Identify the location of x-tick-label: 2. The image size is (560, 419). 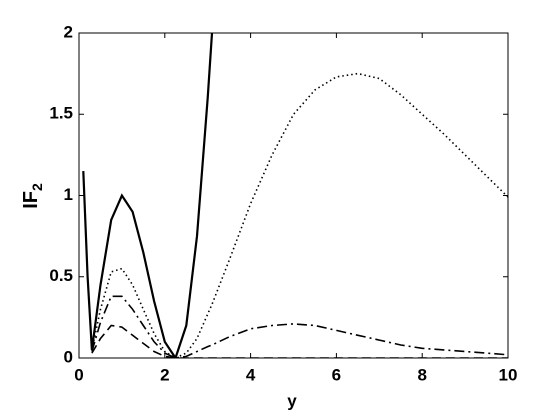
(164, 374).